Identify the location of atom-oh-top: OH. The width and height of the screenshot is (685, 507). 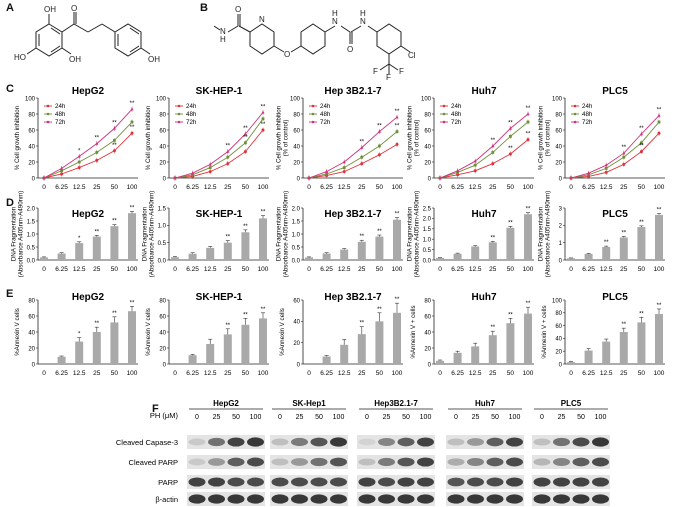
(50, 9).